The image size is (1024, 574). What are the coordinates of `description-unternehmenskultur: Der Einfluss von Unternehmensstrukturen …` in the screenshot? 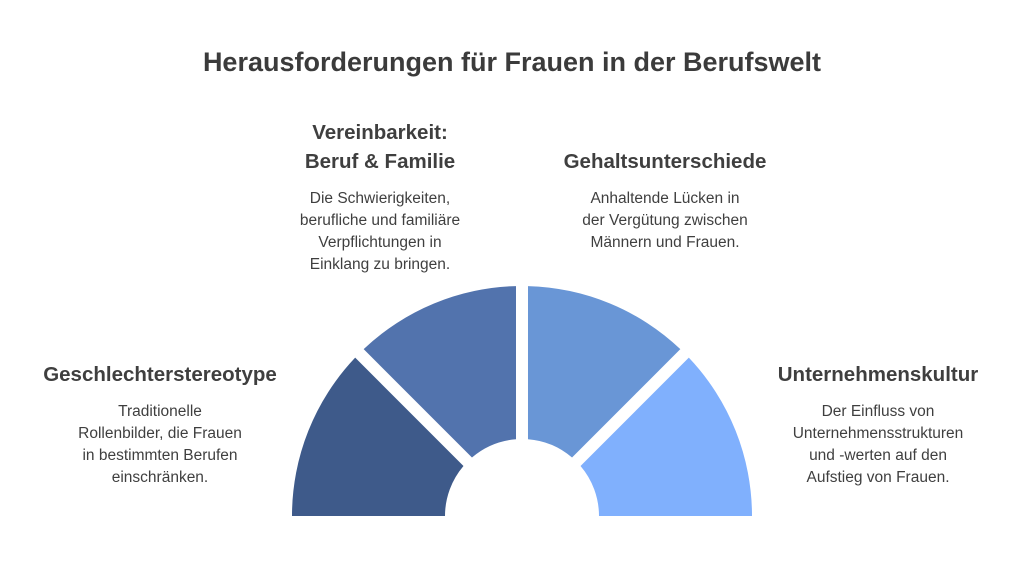 It's located at (878, 444).